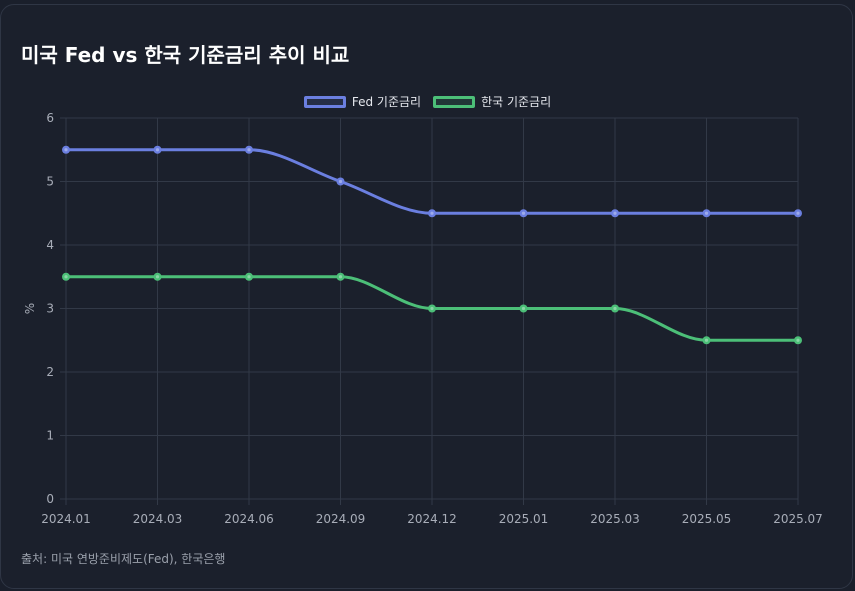 The width and height of the screenshot is (855, 591). What do you see at coordinates (50, 309) in the screenshot?
I see `y-tick-label: 3` at bounding box center [50, 309].